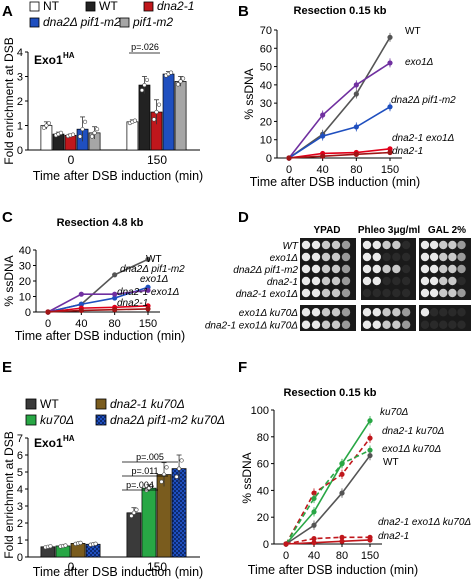 The width and height of the screenshot is (474, 579). What do you see at coordinates (242, 367) in the screenshot?
I see `panel-letter-f: F` at bounding box center [242, 367].